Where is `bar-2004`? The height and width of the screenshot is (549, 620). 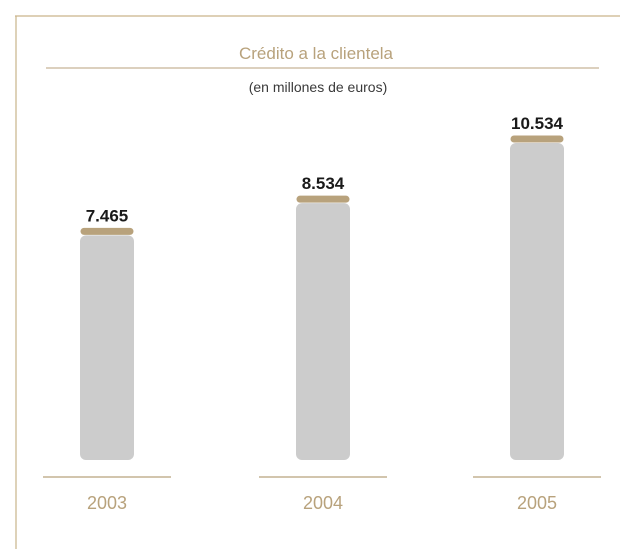 bar-2004 is located at coordinates (323, 331).